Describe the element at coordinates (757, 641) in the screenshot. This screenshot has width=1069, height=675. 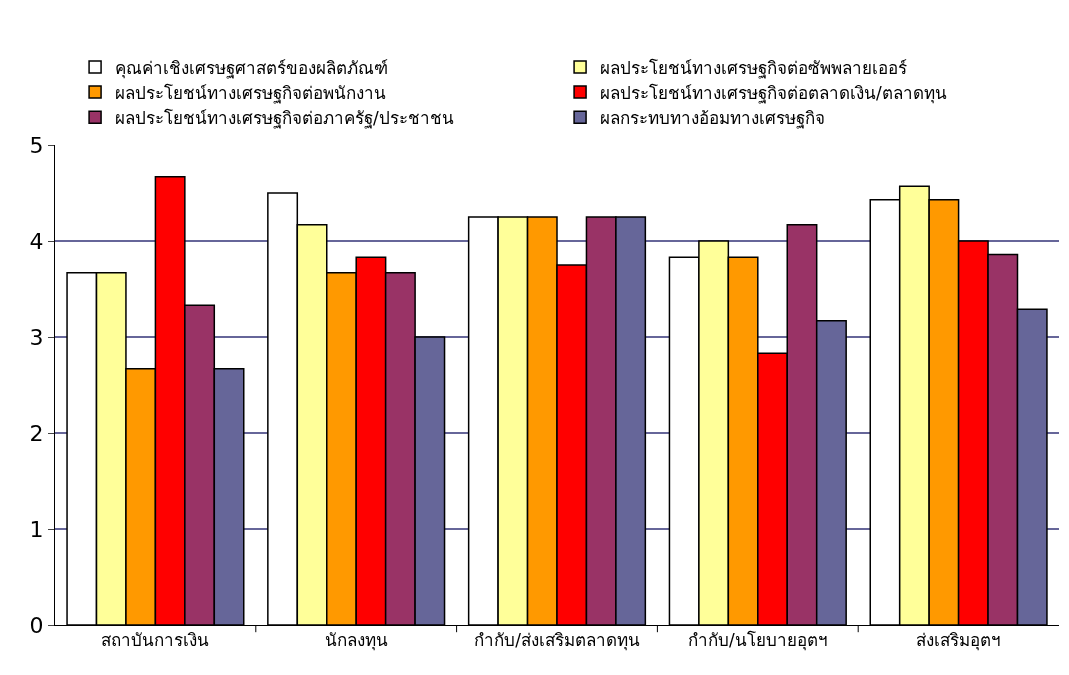
I see `x-tick-label: กำกับ/นโยบายอุตฯ` at that location.